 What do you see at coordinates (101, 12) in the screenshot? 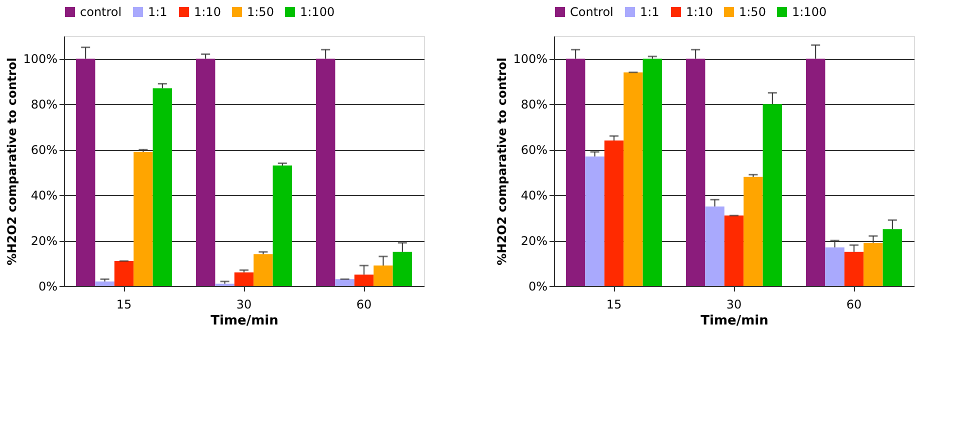
I see `legend-label: control` at bounding box center [101, 12].